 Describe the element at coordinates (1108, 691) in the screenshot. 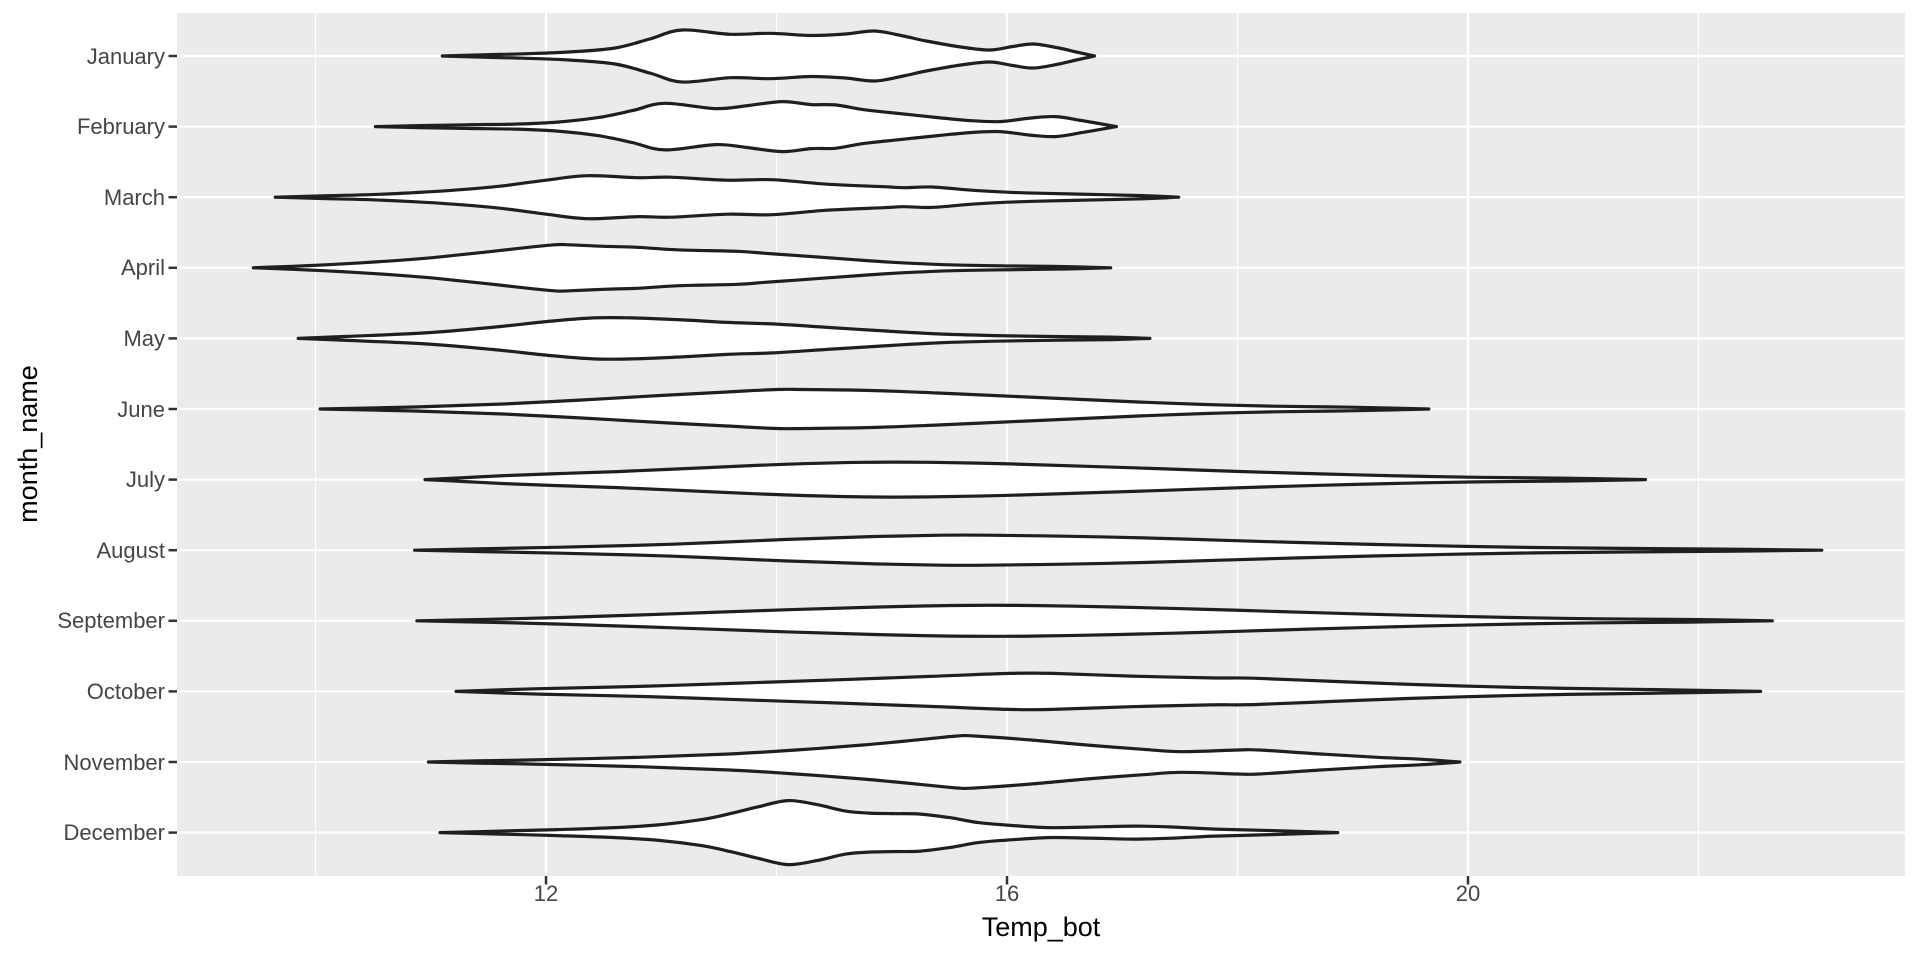

I see `violin-october` at that location.